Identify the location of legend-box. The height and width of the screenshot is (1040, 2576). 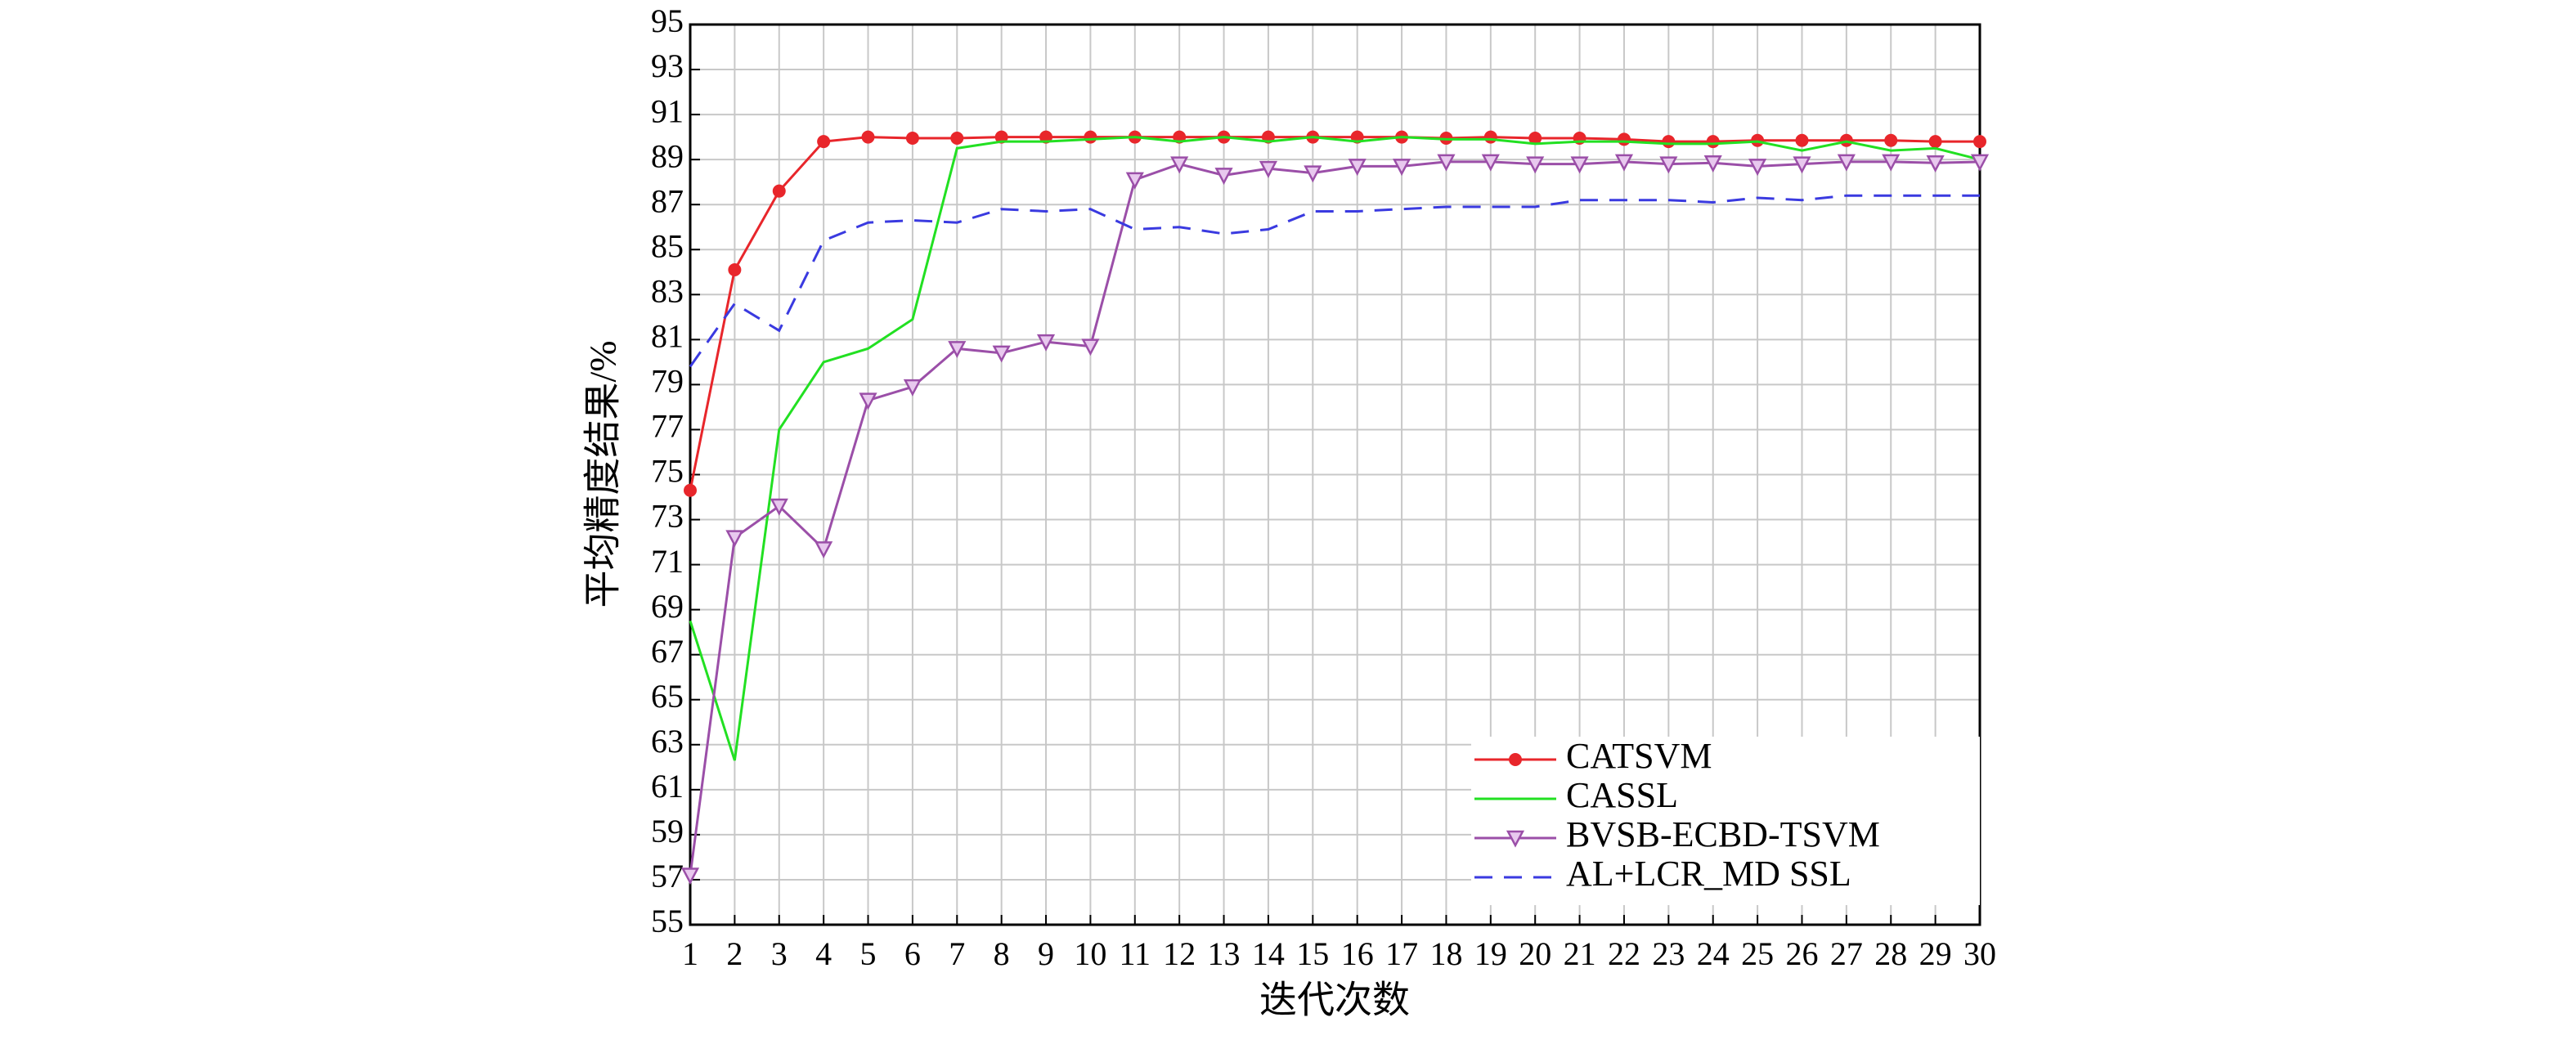
(1725, 821).